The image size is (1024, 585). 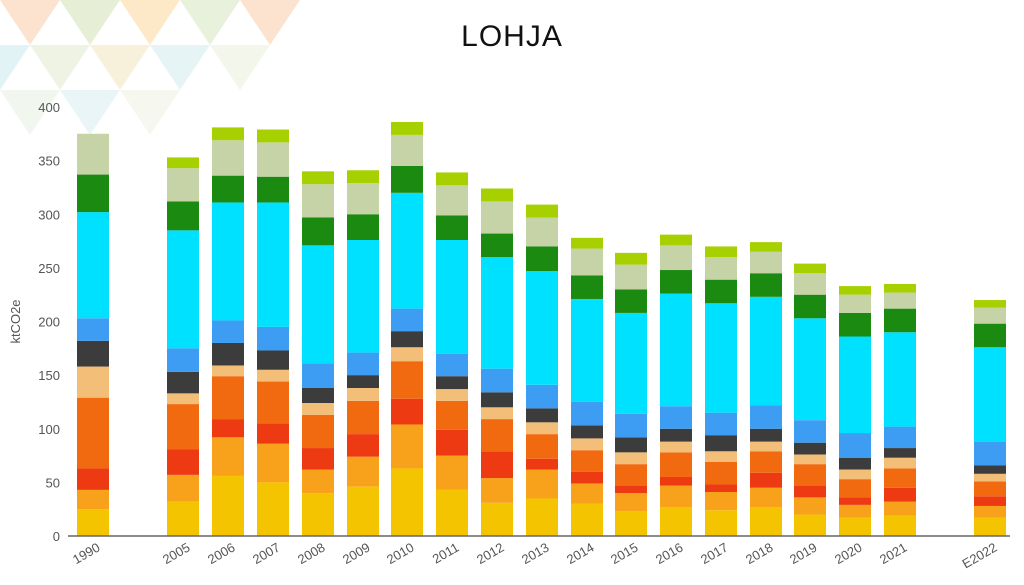 What do you see at coordinates (86, 553) in the screenshot?
I see `x-tick-label: 1990` at bounding box center [86, 553].